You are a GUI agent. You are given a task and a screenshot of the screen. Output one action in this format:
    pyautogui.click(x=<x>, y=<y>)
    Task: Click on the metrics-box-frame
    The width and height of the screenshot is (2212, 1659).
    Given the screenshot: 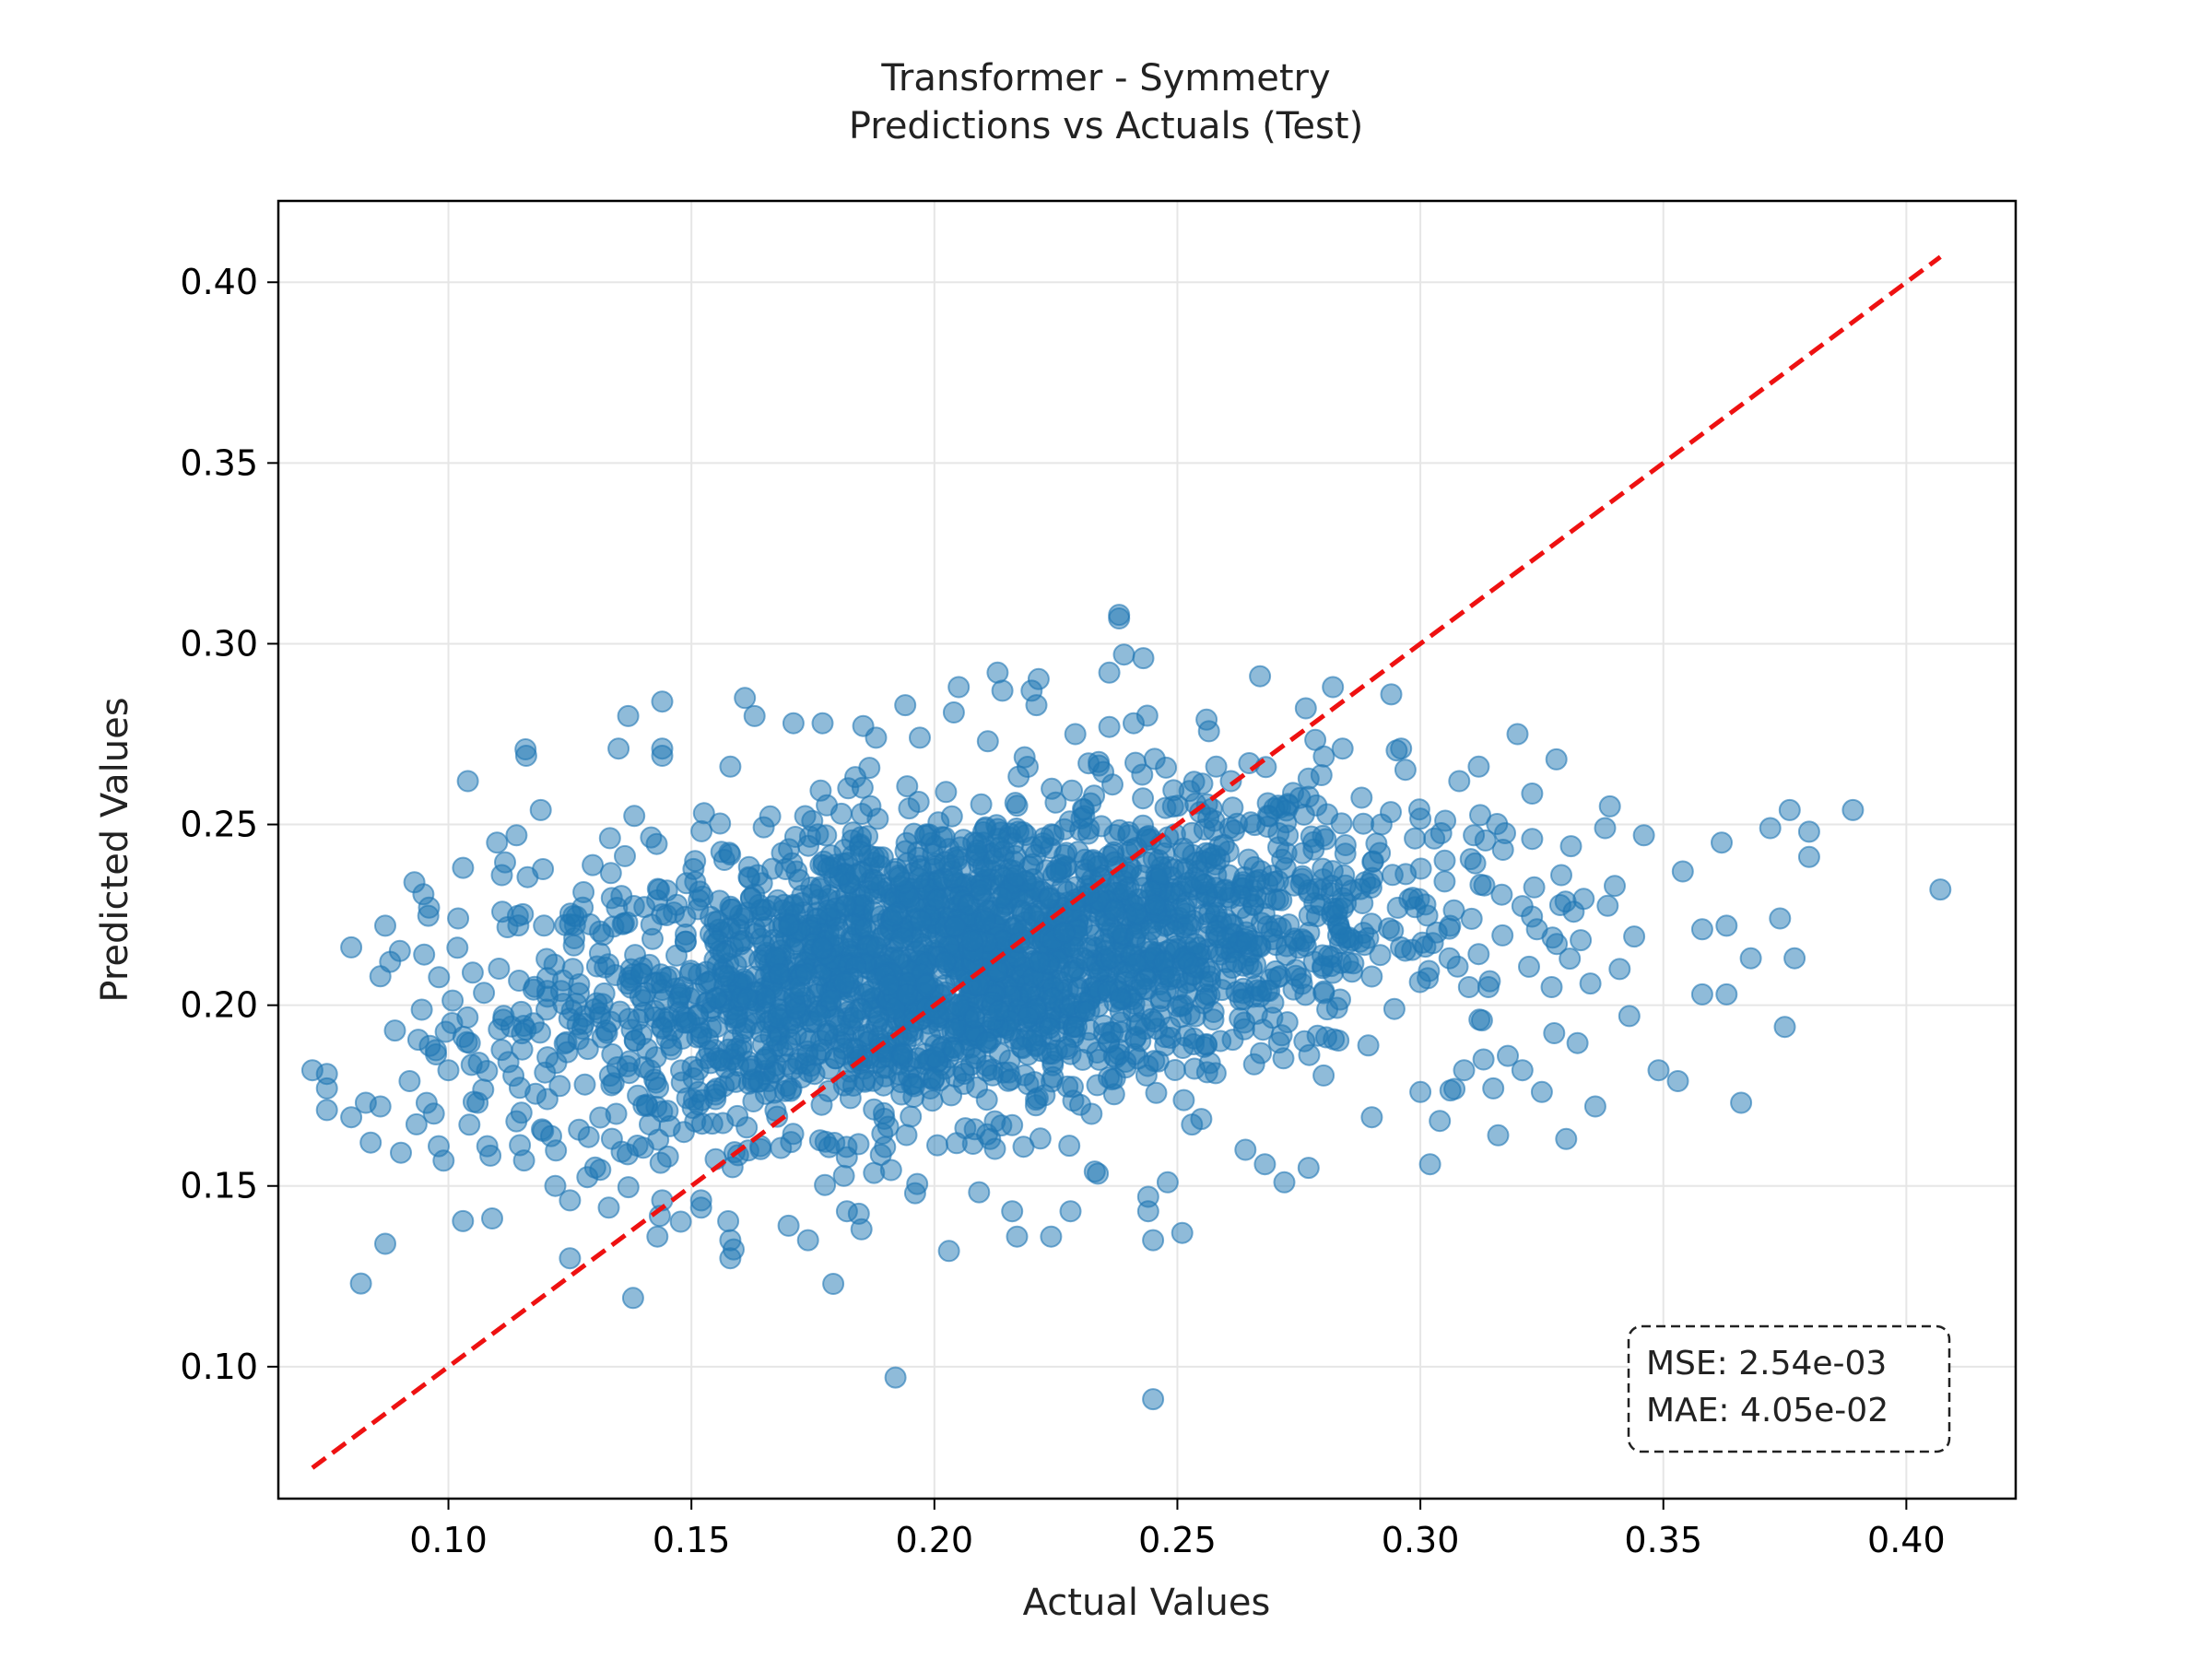 What is the action you would take?
    pyautogui.click(x=1789, y=1388)
    